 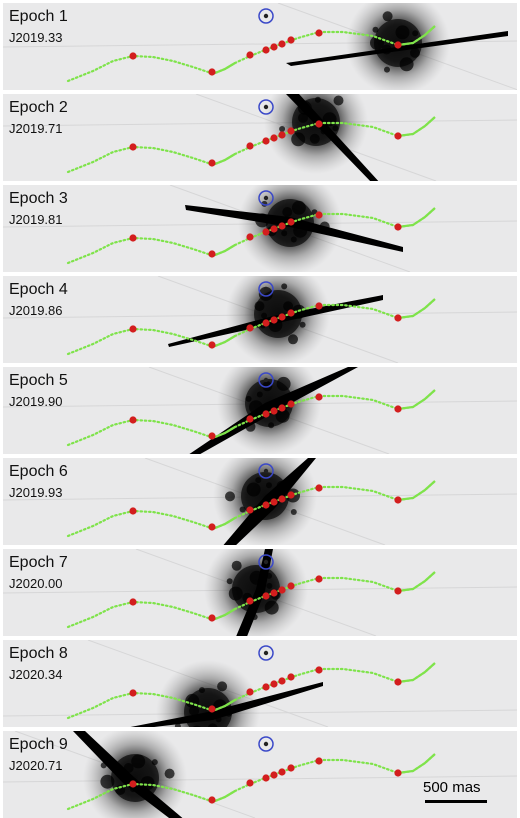 I want to click on epoch-panel: Epoch 8 J2020.34, so click(x=260, y=683).